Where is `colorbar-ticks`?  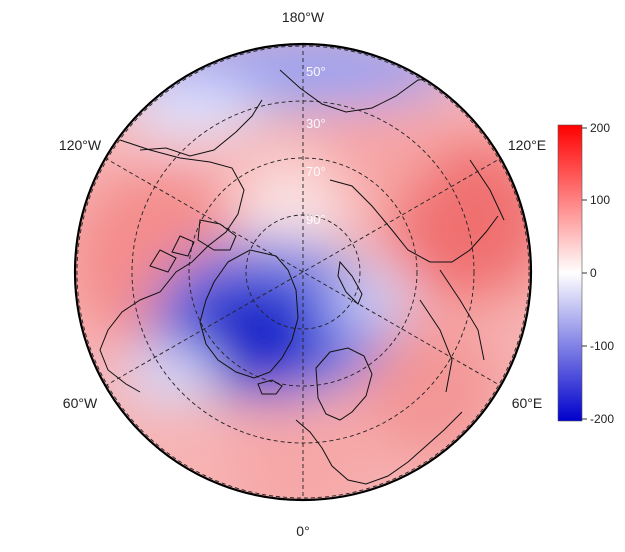 colorbar-ticks is located at coordinates (584, 273).